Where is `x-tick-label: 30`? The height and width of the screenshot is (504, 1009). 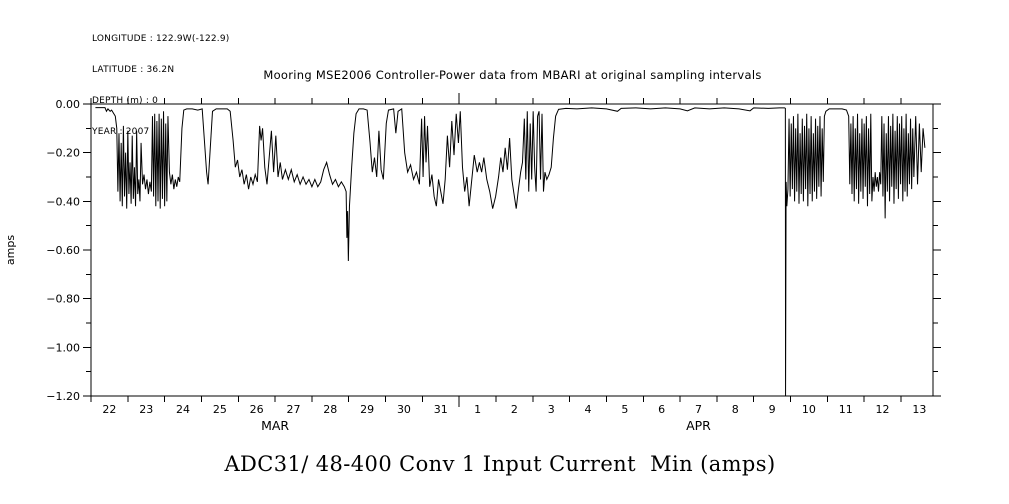 x-tick-label: 30 is located at coordinates (404, 409).